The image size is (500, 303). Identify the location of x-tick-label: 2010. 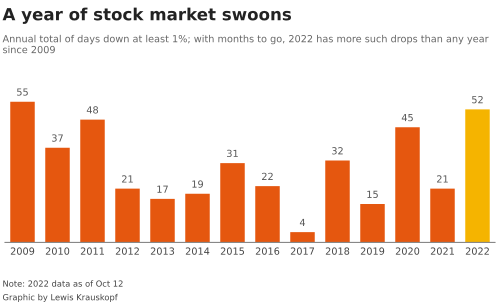
(58, 251).